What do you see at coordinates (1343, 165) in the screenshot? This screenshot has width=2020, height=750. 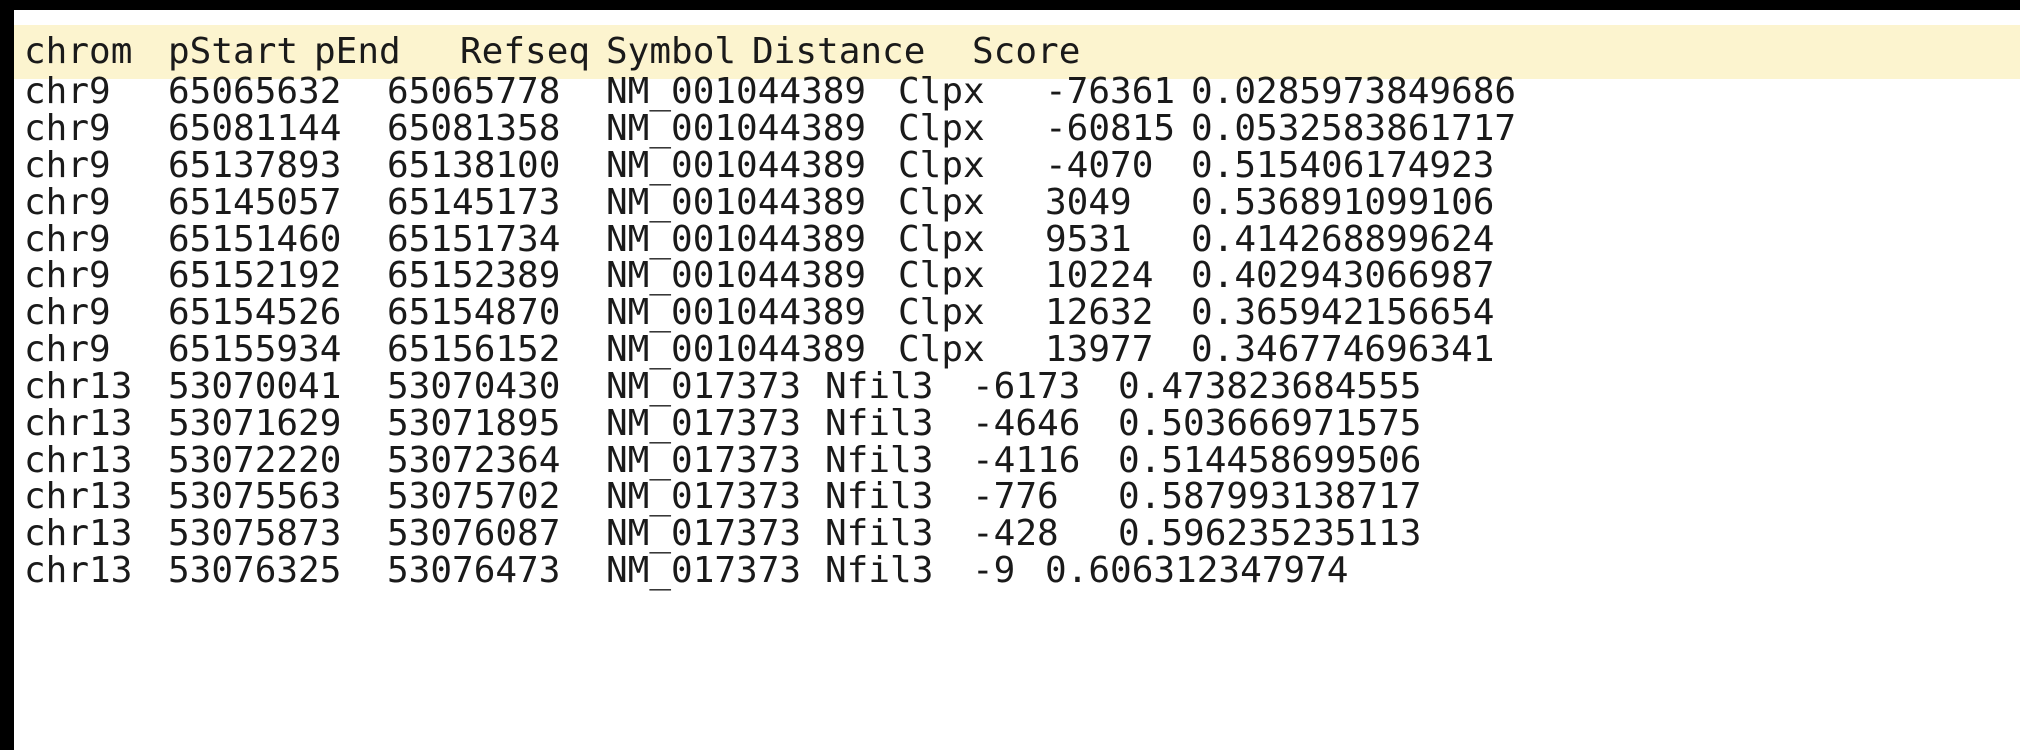 I see `cell-score: 0.515406174923` at bounding box center [1343, 165].